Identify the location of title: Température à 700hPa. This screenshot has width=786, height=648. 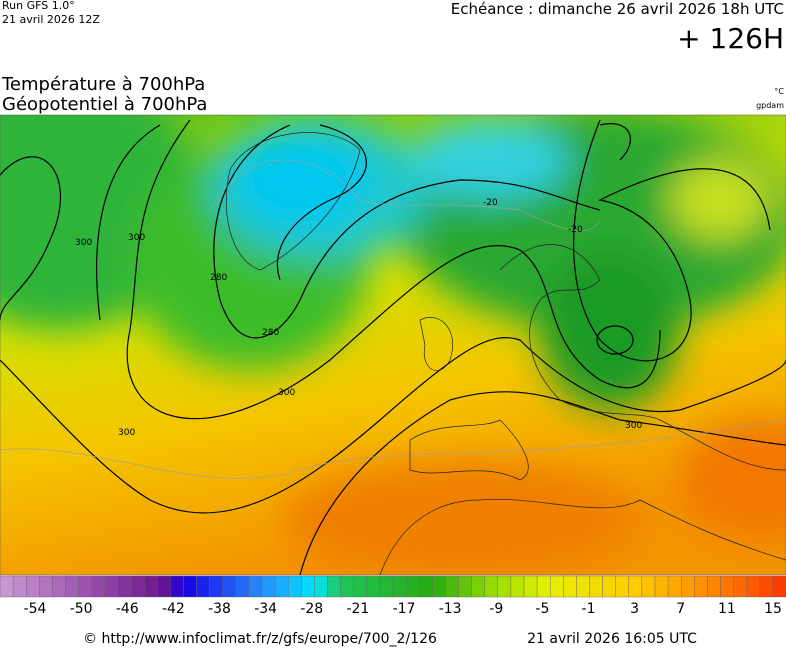
(103, 84).